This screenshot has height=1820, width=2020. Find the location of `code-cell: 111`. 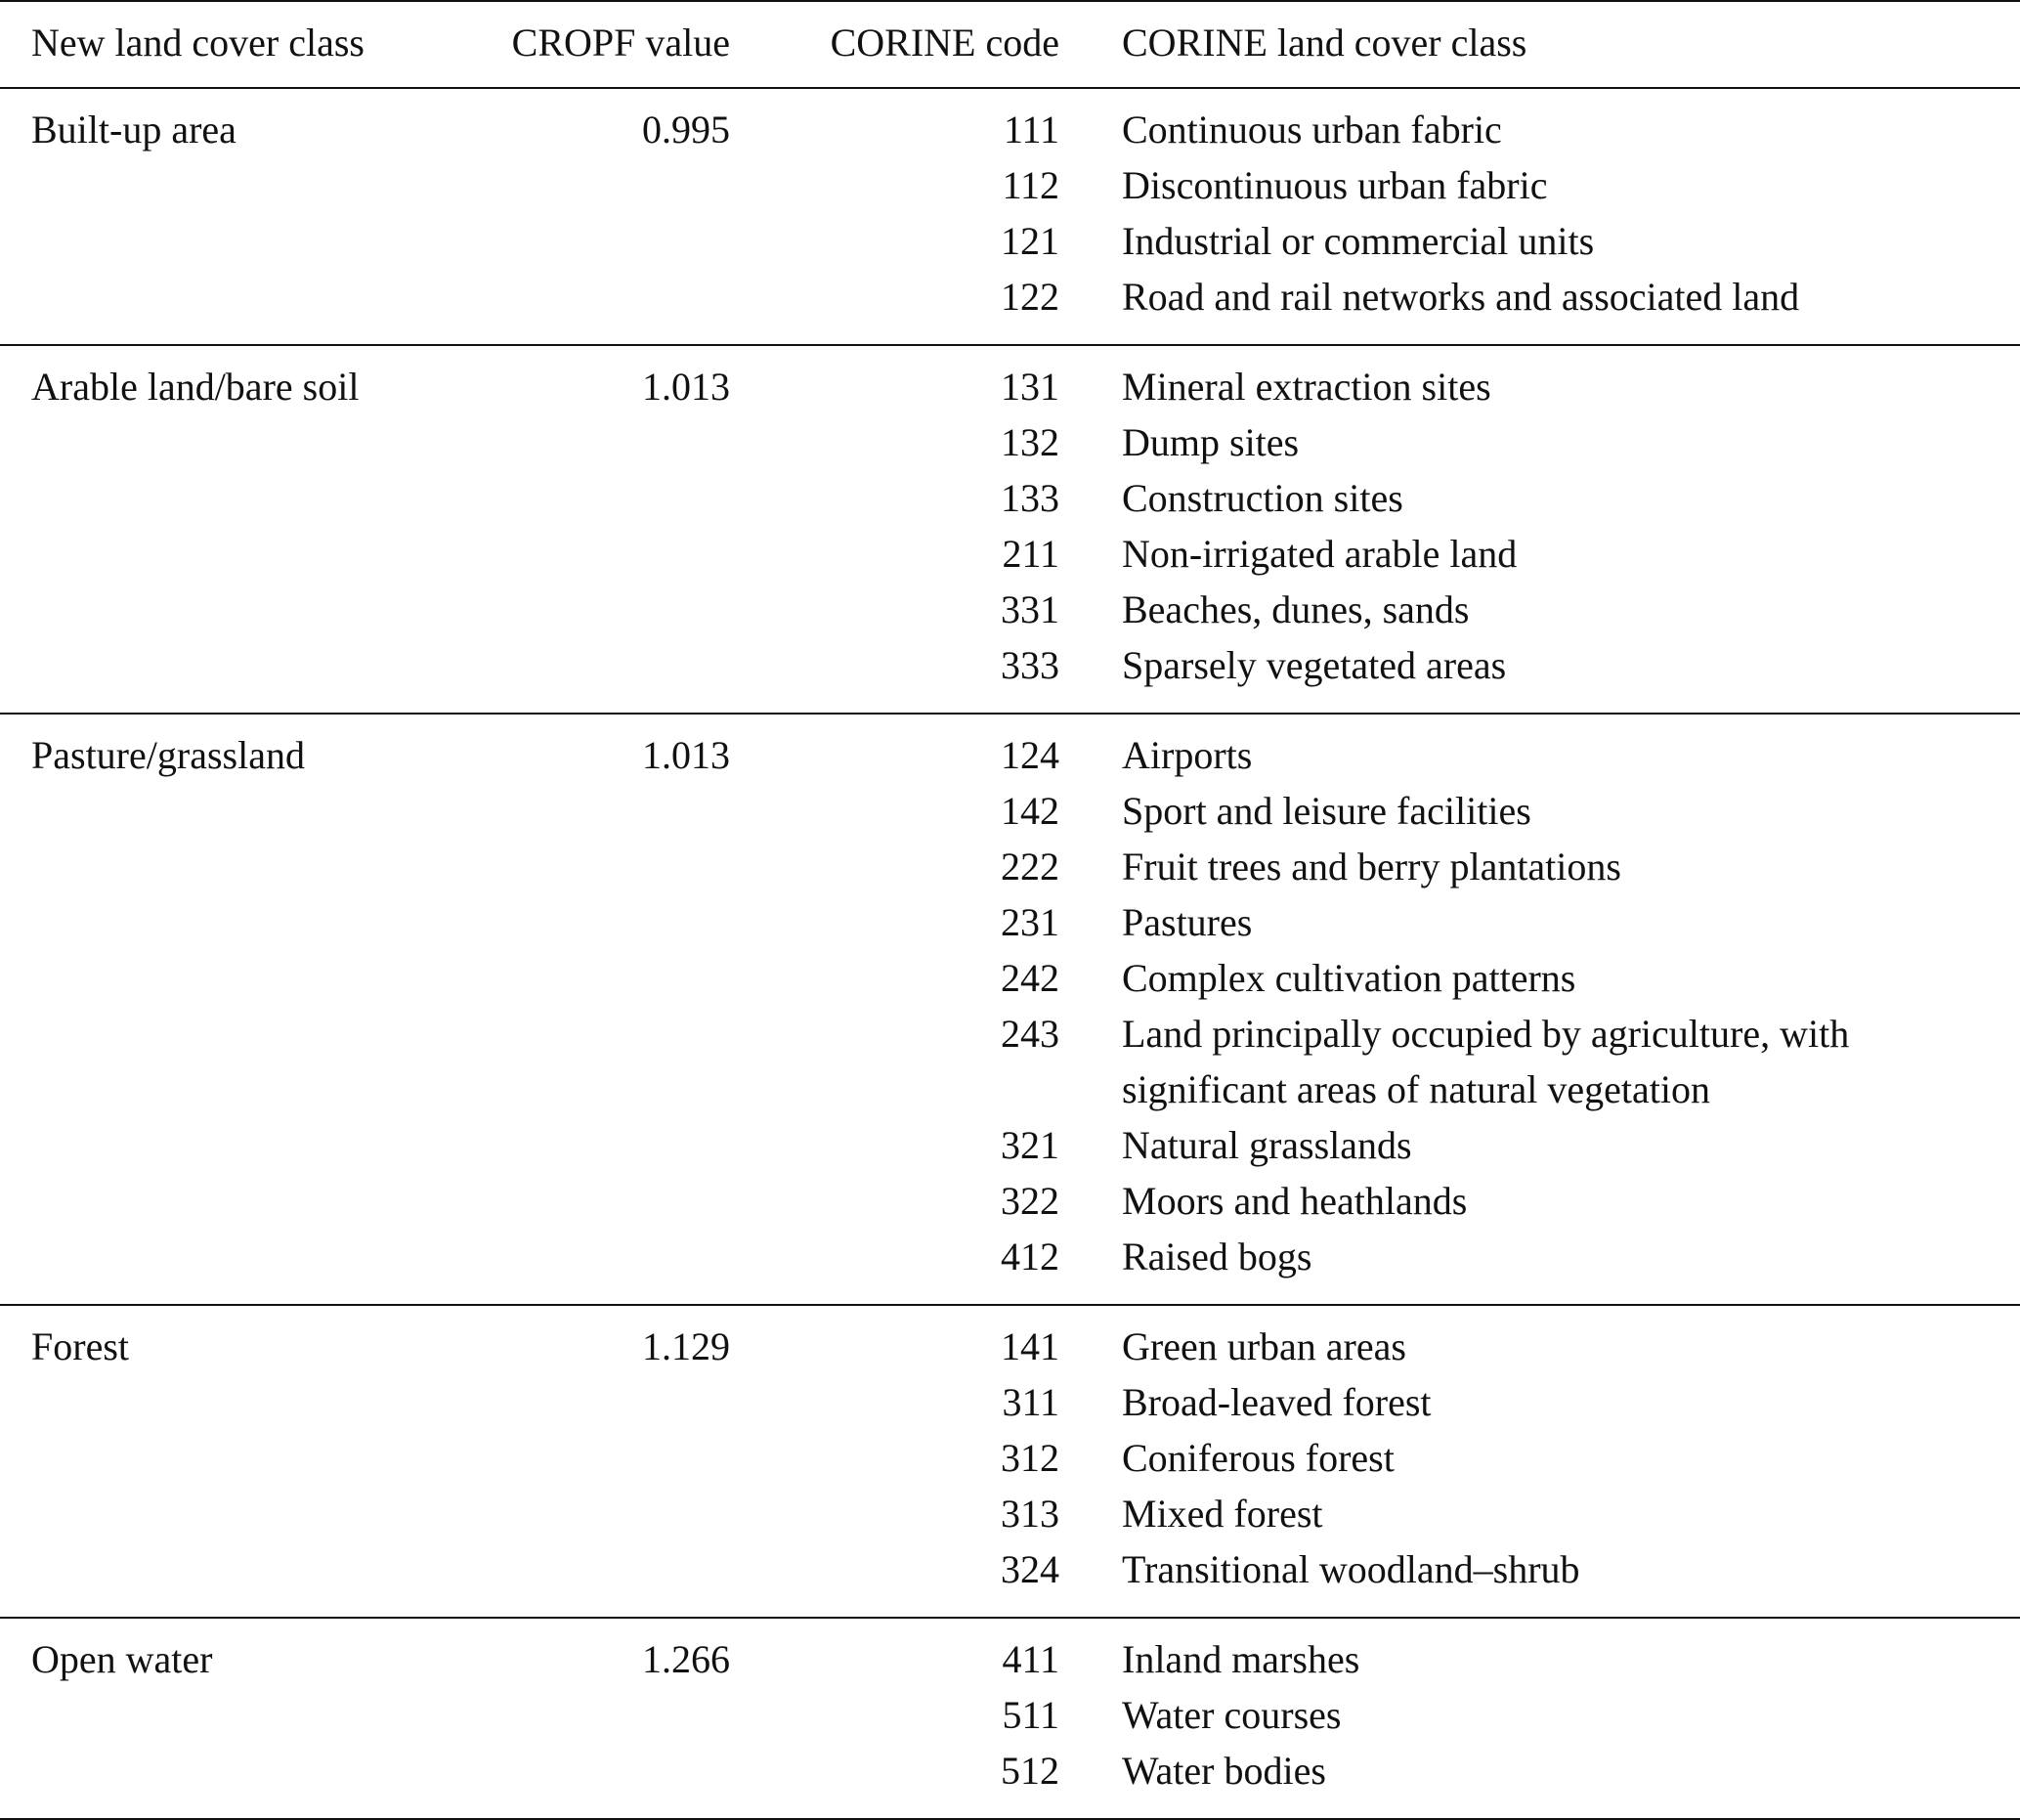

code-cell: 111 is located at coordinates (1031, 130).